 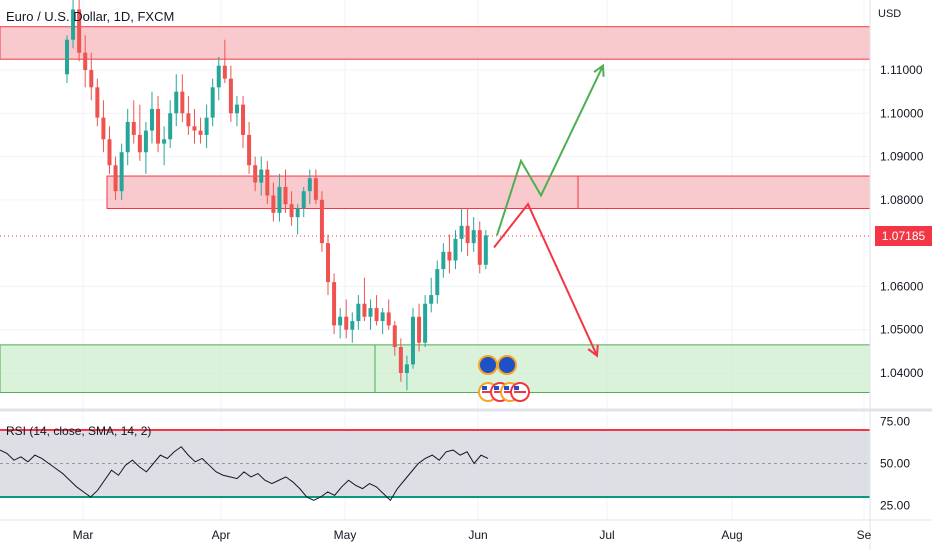 I want to click on time-tick-label: Jul, so click(x=606, y=535).